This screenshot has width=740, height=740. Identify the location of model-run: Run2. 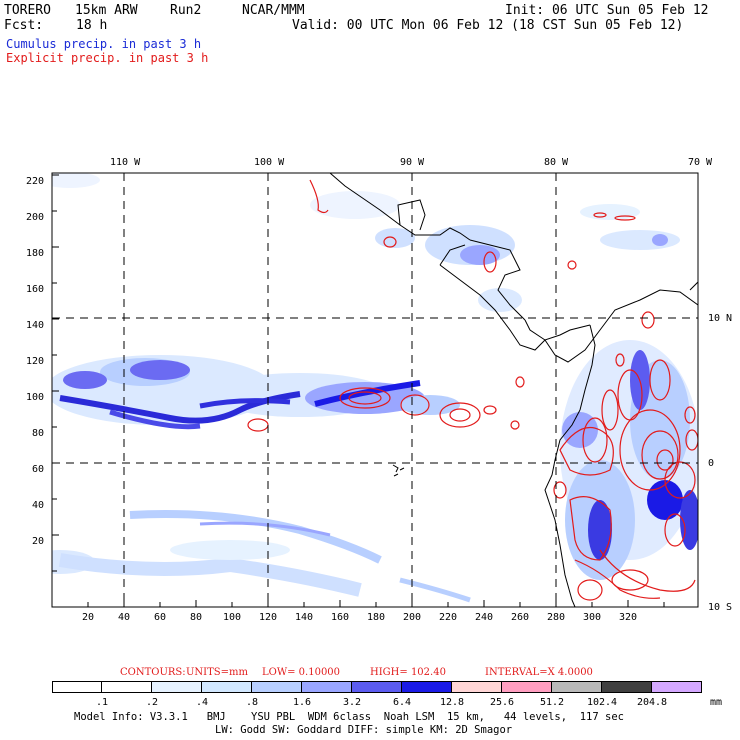
(186, 10).